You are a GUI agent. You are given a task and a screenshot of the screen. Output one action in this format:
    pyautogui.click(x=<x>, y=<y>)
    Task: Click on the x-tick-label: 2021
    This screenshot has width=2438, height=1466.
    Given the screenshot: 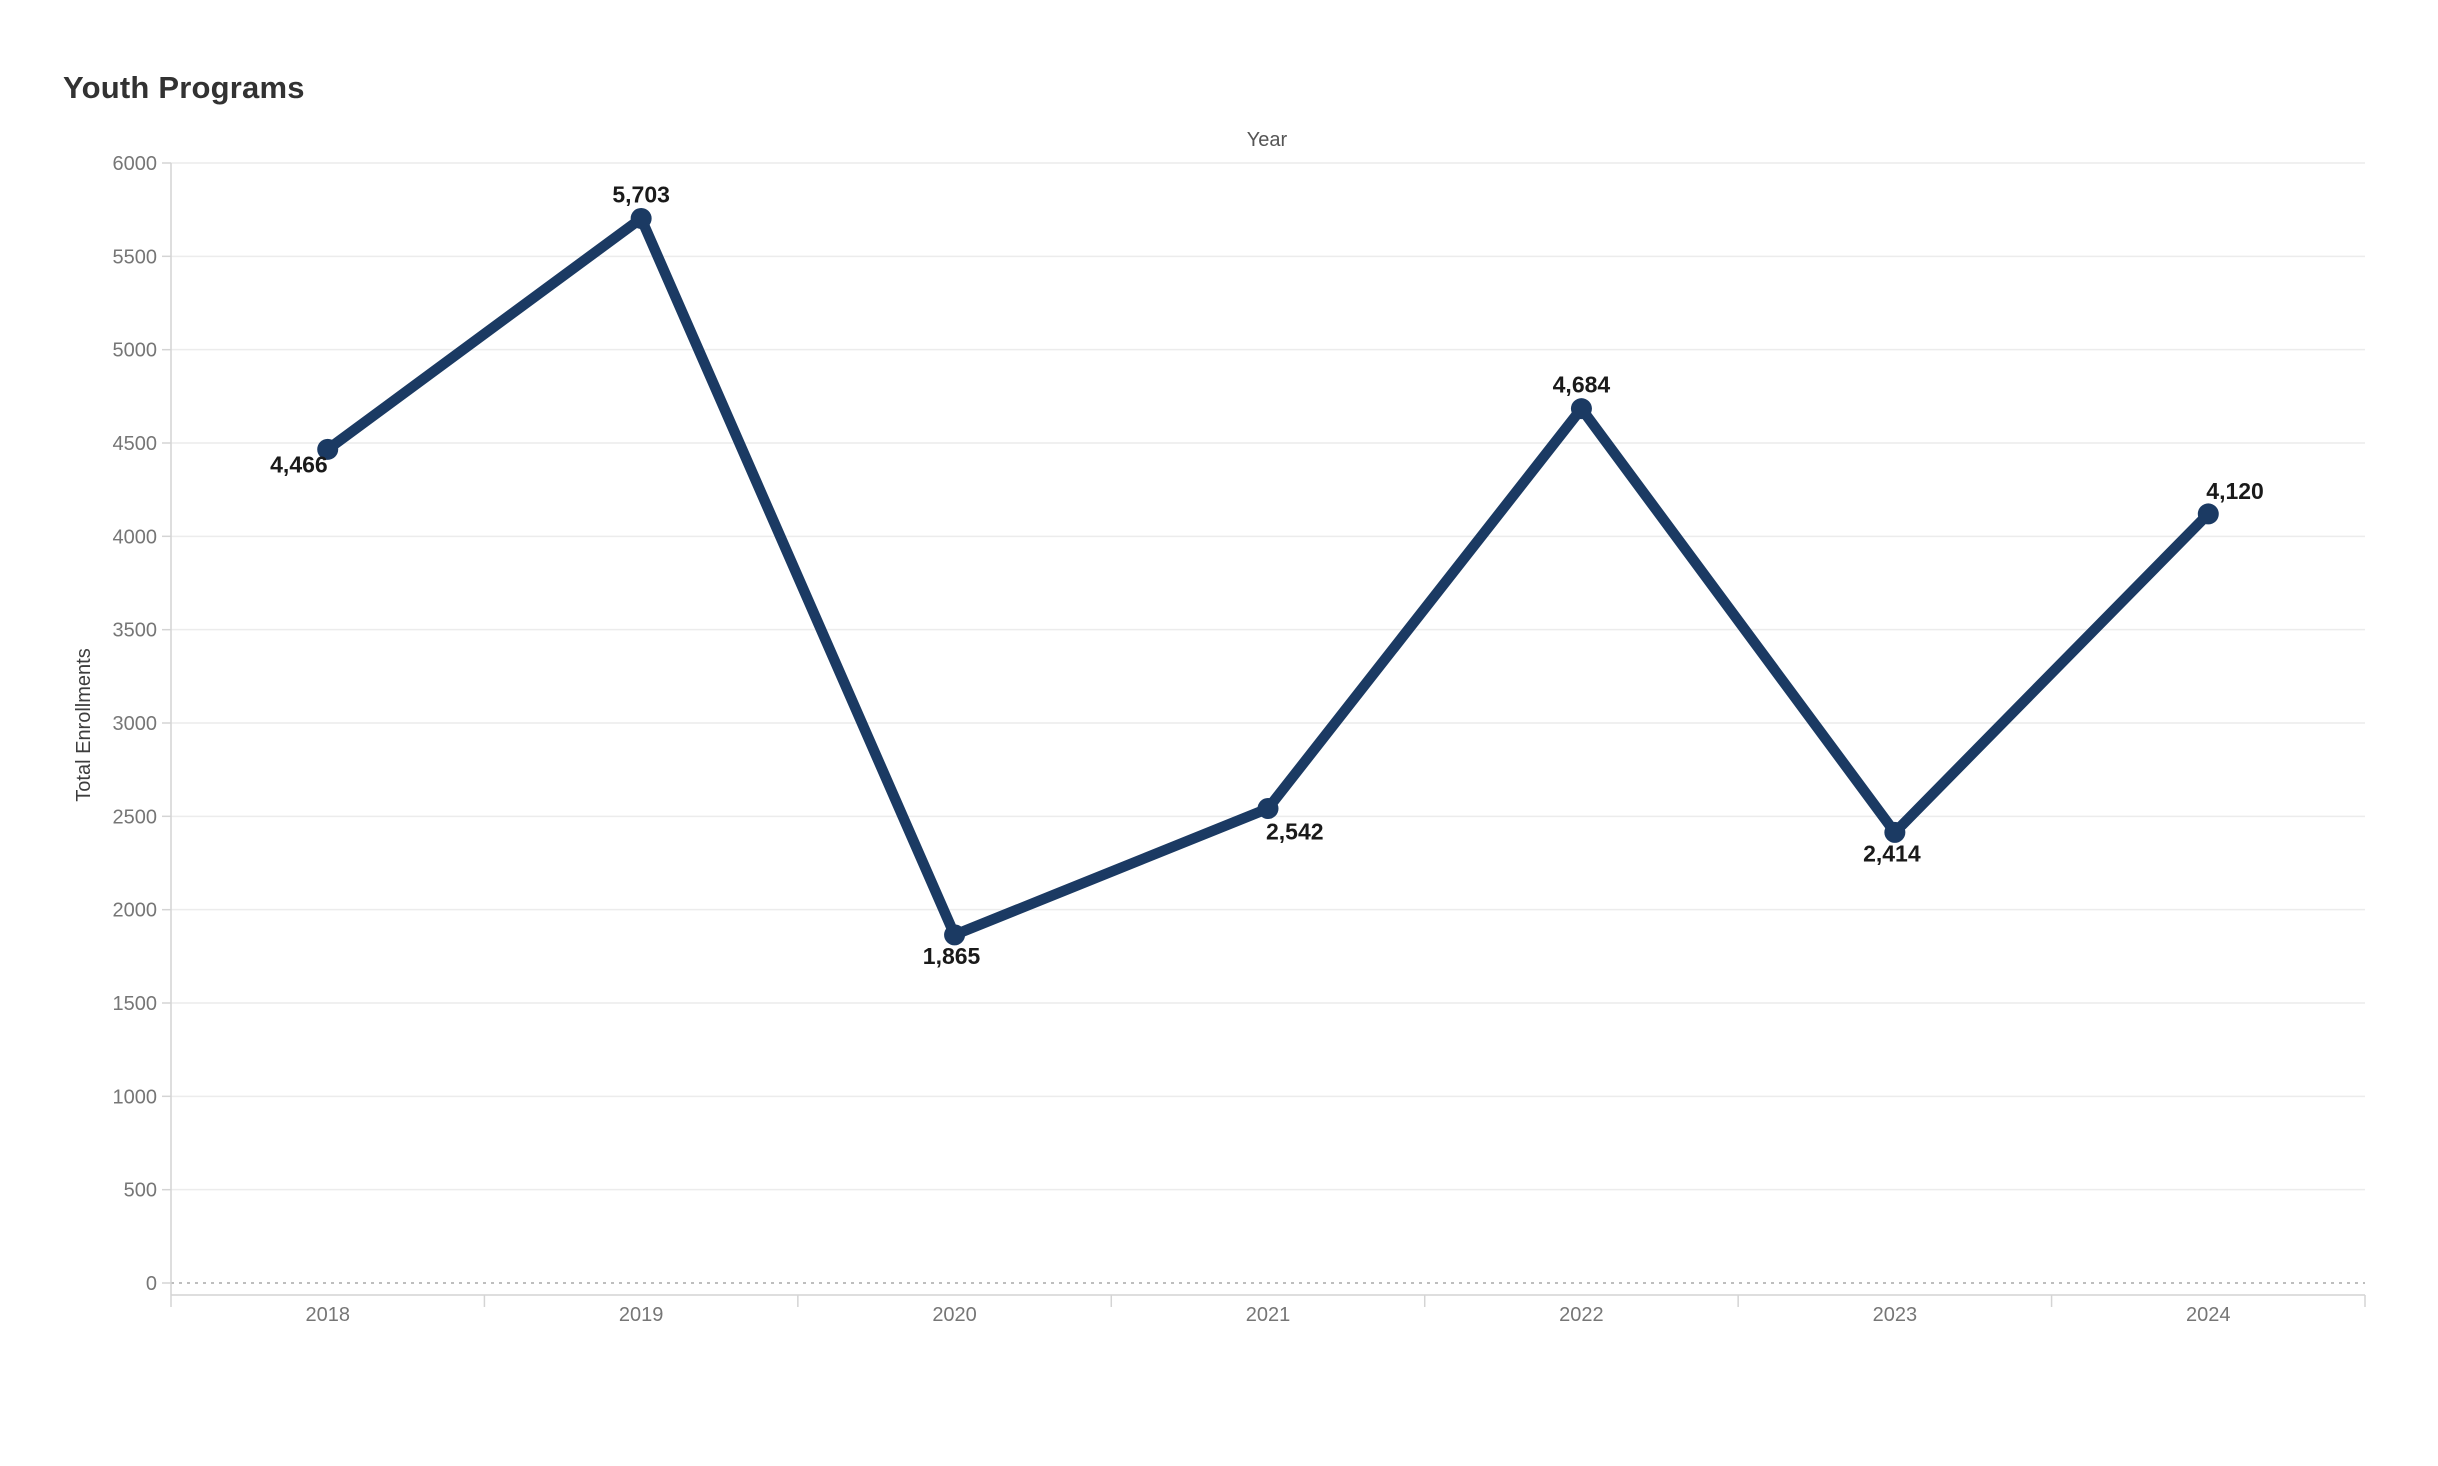 What is the action you would take?
    pyautogui.click(x=1268, y=1315)
    